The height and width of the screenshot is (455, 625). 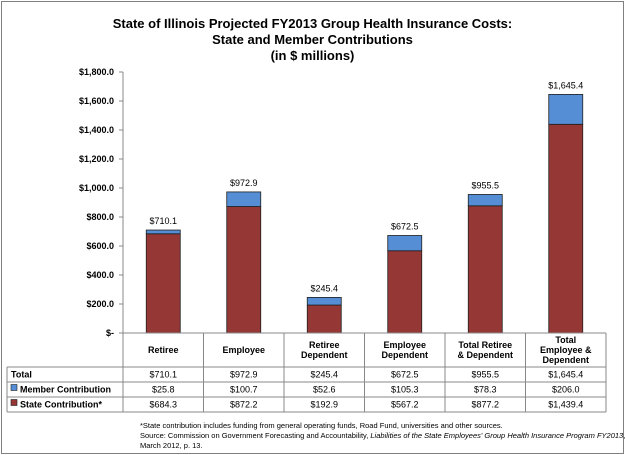 What do you see at coordinates (485, 345) in the screenshot?
I see `x-category-label: Total Retiree` at bounding box center [485, 345].